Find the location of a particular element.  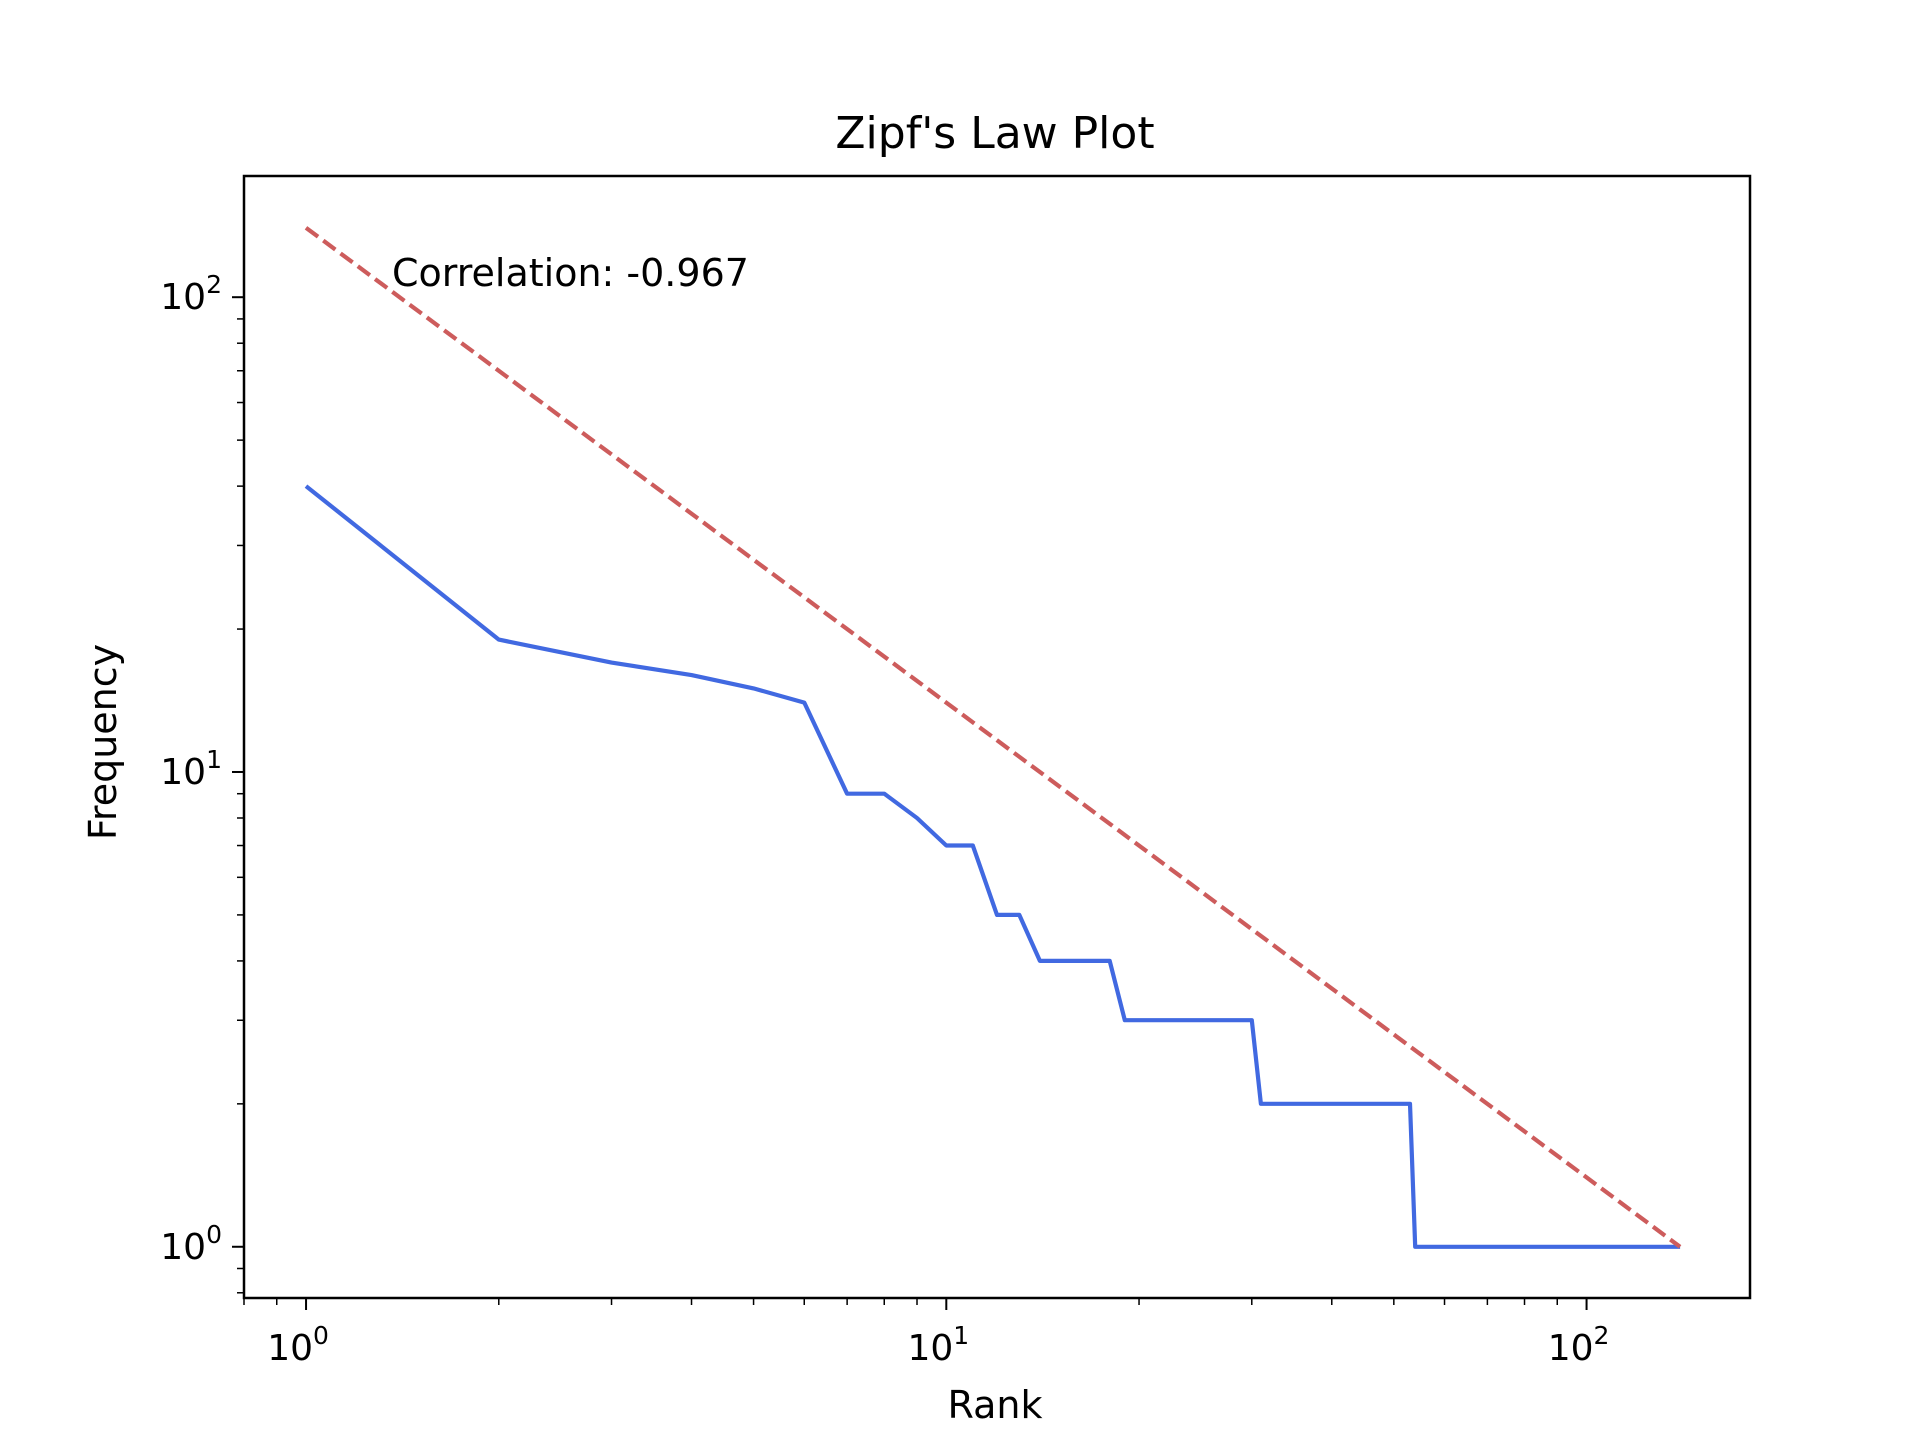

x-axis-label: Rank is located at coordinates (995, 1405).